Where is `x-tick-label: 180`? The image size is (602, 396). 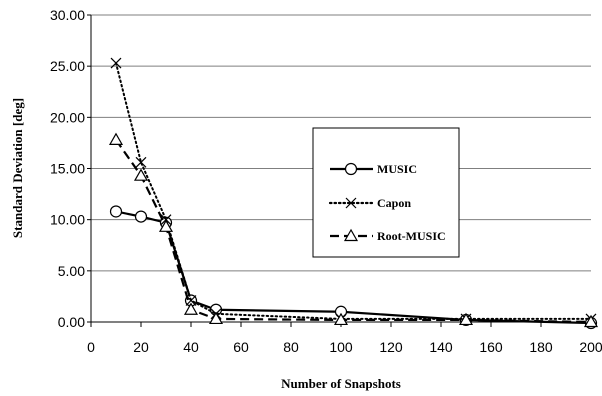 x-tick-label: 180 is located at coordinates (541, 347).